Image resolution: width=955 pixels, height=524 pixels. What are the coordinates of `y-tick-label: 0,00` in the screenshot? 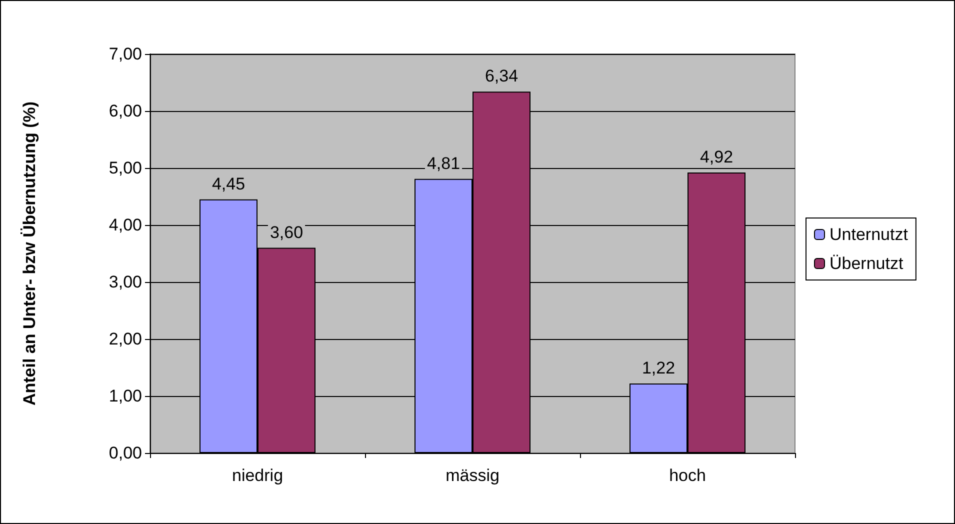 It's located at (125, 453).